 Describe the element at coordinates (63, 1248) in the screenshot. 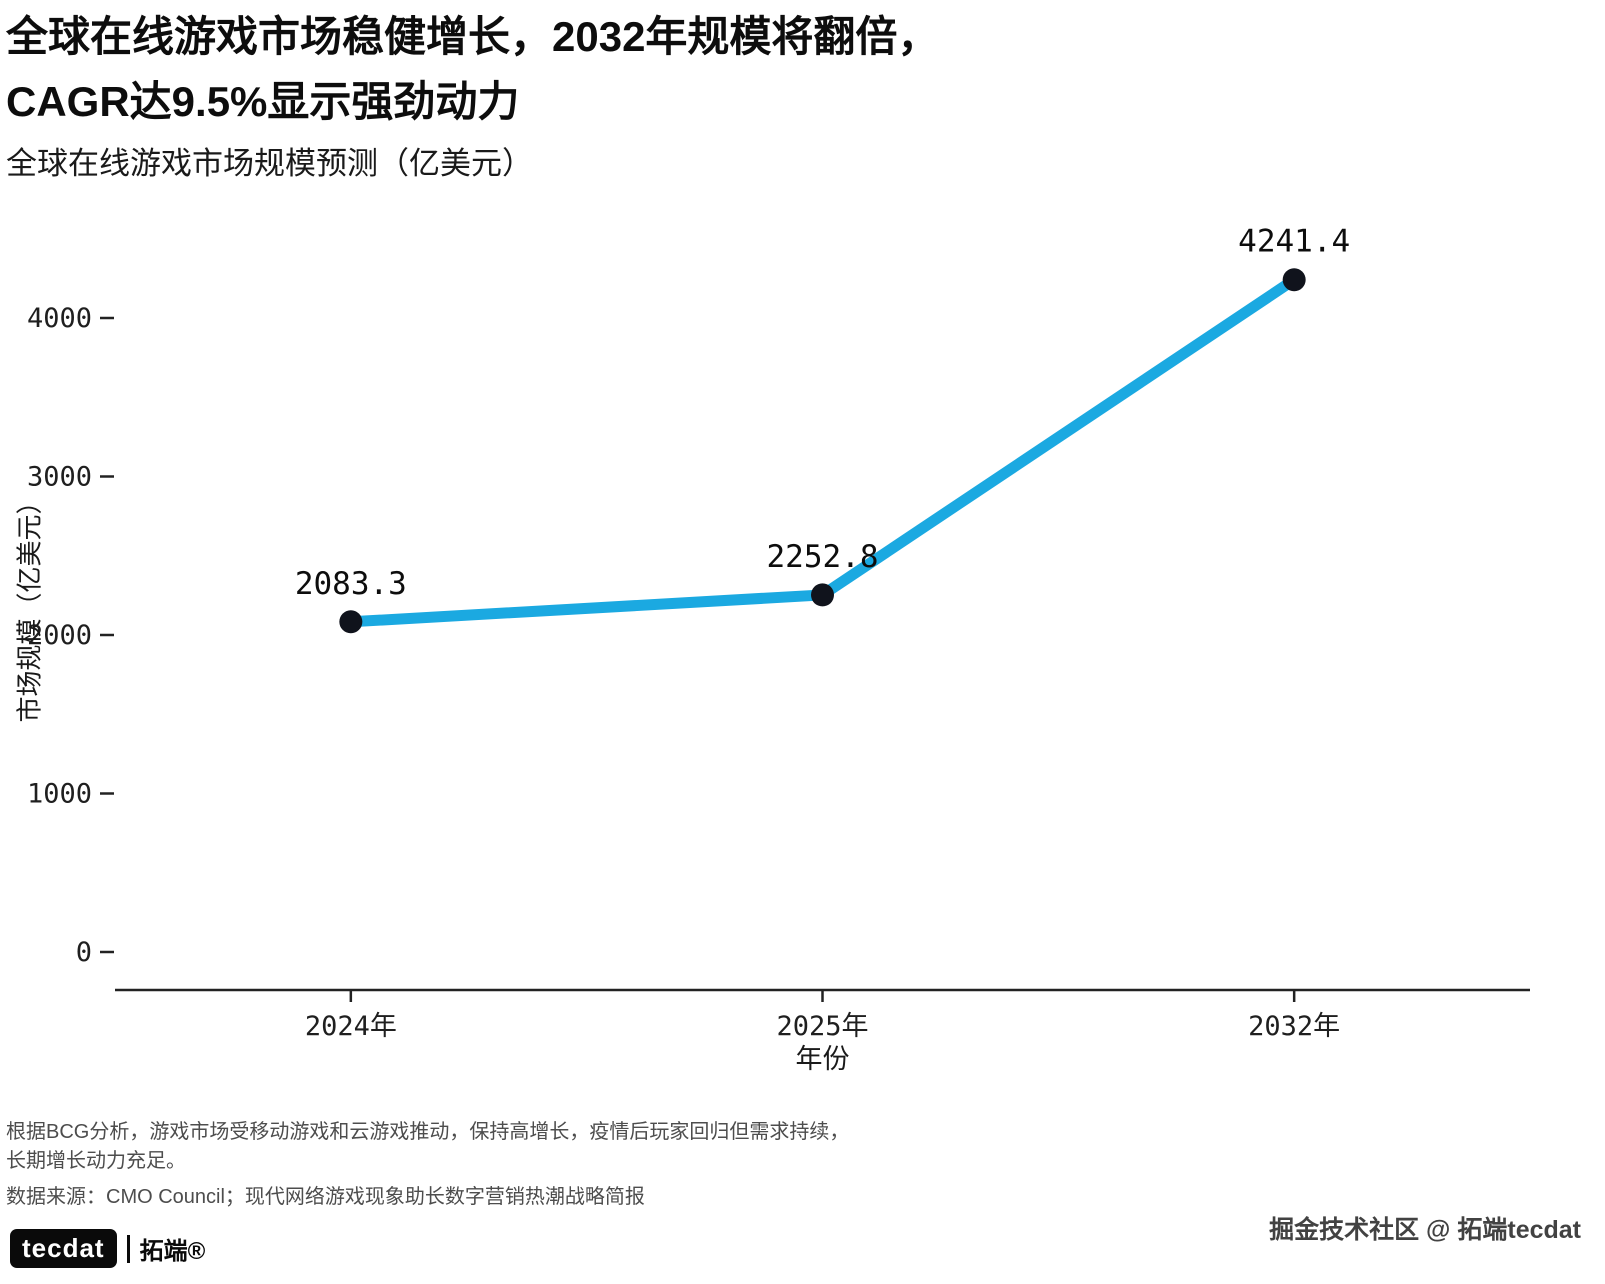

I see `tecdat-logo-box: tecdat` at that location.